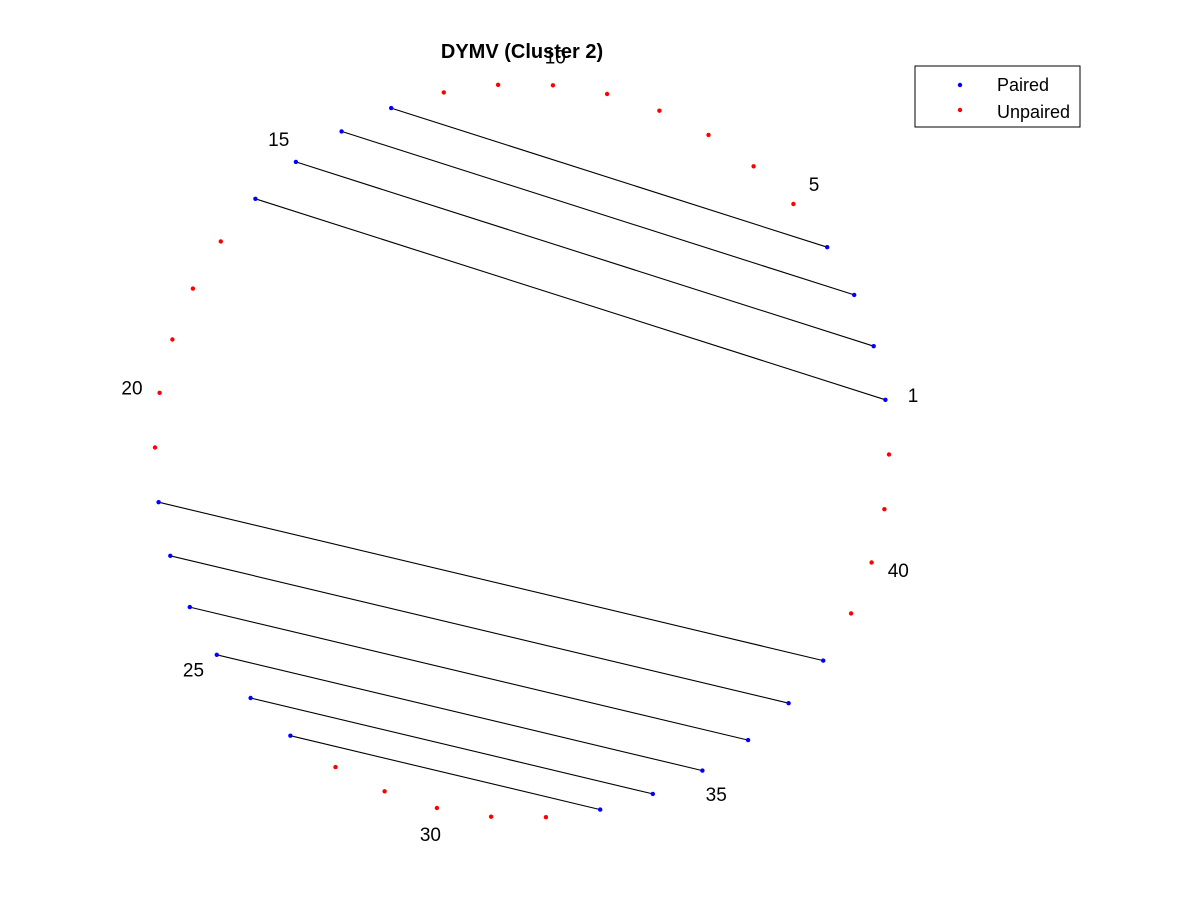 Image resolution: width=1200 pixels, height=900 pixels. Describe the element at coordinates (898, 571) in the screenshot. I see `node-label-40: 40` at that location.